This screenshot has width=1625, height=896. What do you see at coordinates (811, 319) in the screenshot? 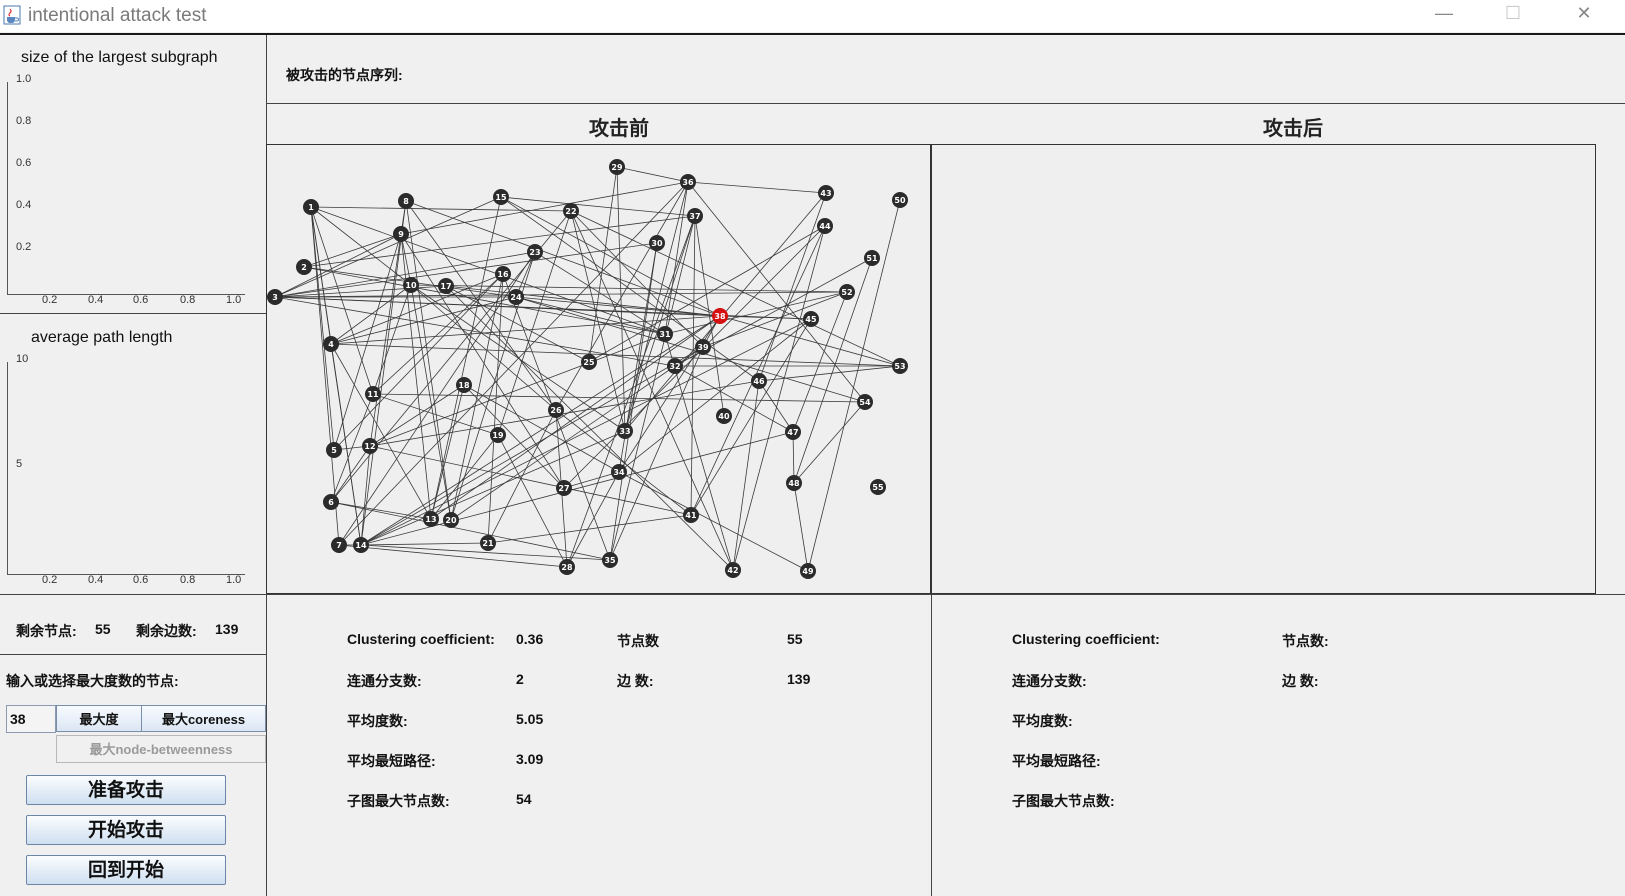
I see `graph-node-45: 45` at bounding box center [811, 319].